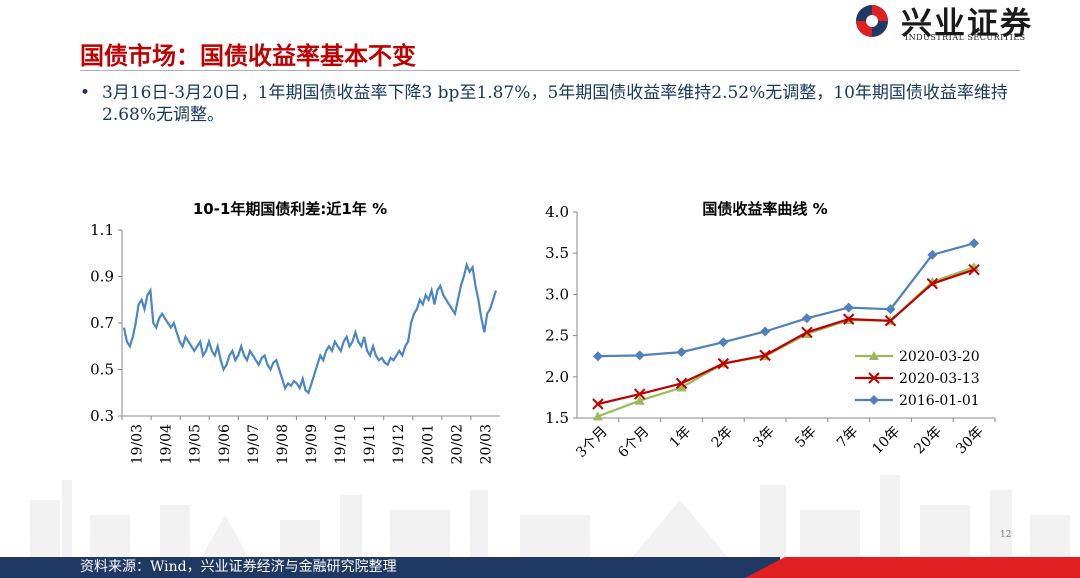  I want to click on y-tick-label: 4.0, so click(557, 212).